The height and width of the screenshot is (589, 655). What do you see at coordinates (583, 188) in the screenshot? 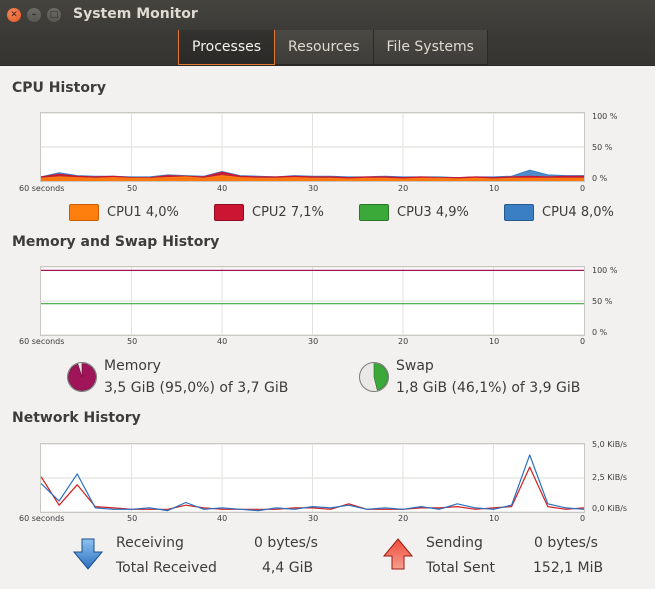
I see `cpu-x-tick: 0` at bounding box center [583, 188].